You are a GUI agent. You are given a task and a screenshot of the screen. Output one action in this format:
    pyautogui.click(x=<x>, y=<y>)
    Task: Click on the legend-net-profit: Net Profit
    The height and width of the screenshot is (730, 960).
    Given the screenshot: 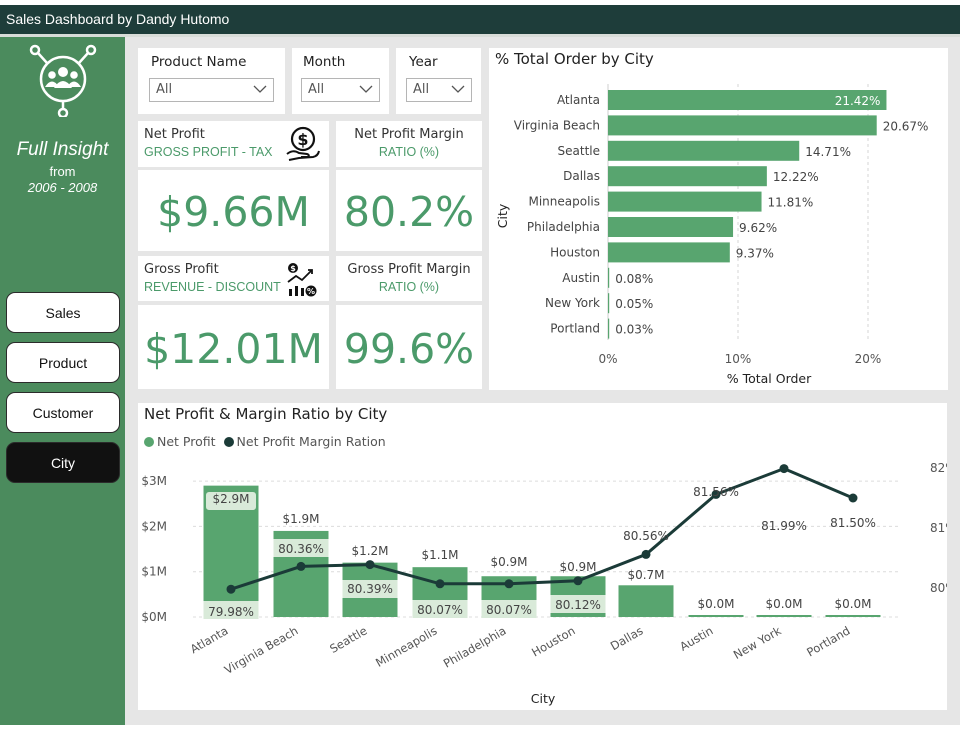 What is the action you would take?
    pyautogui.click(x=180, y=441)
    